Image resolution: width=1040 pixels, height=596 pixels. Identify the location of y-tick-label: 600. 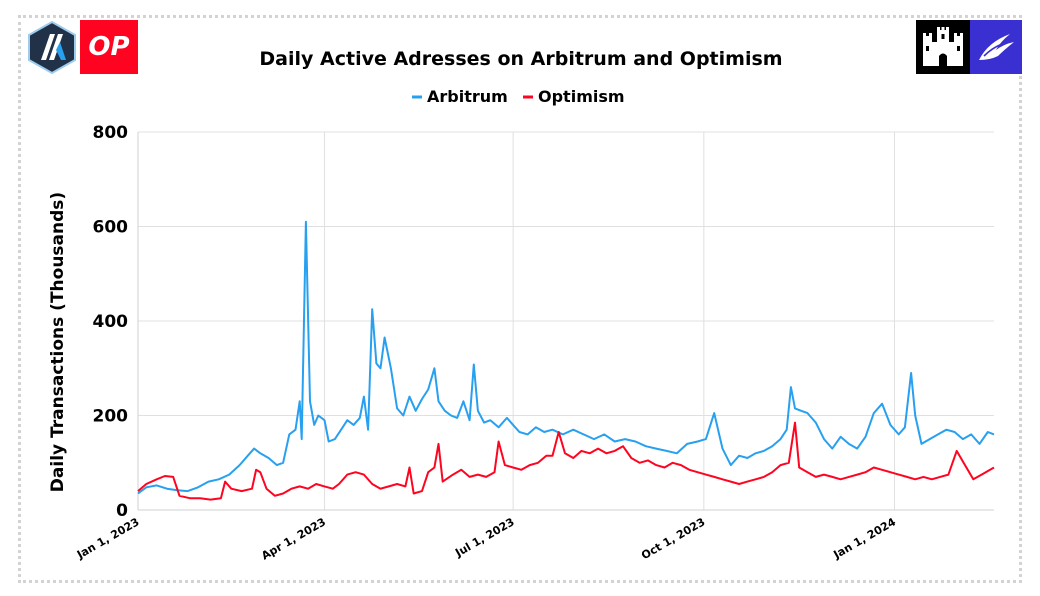
(111, 228).